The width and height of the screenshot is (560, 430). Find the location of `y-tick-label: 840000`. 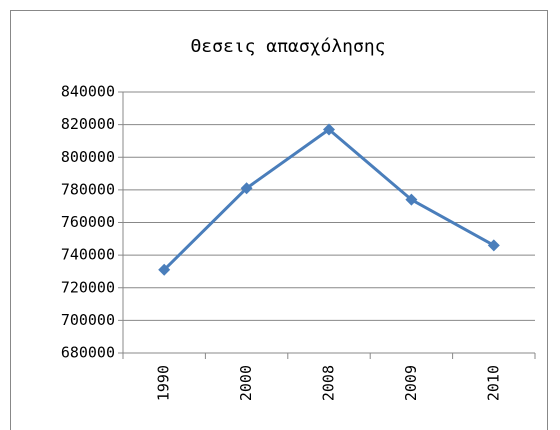

y-tick-label: 840000 is located at coordinates (88, 92).